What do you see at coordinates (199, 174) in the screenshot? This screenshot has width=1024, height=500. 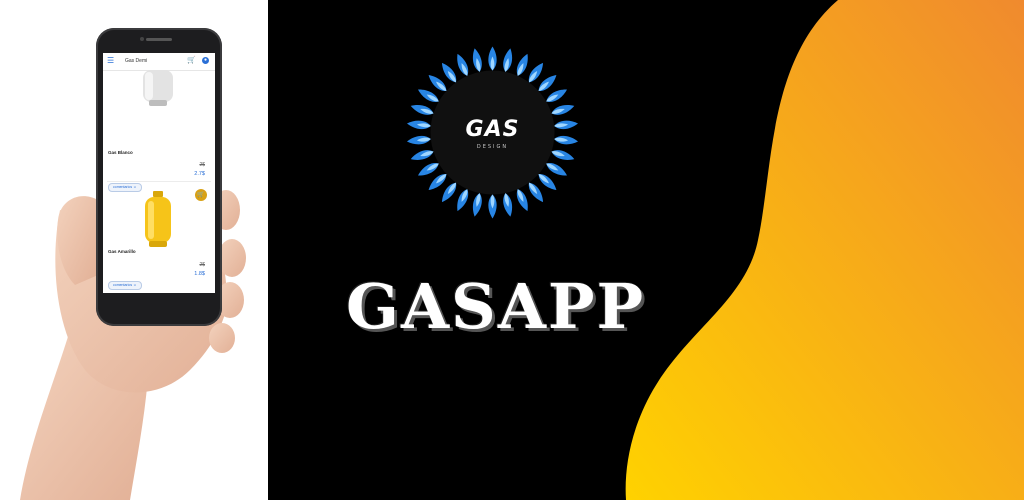 I see `product-price: 2.7$` at bounding box center [199, 174].